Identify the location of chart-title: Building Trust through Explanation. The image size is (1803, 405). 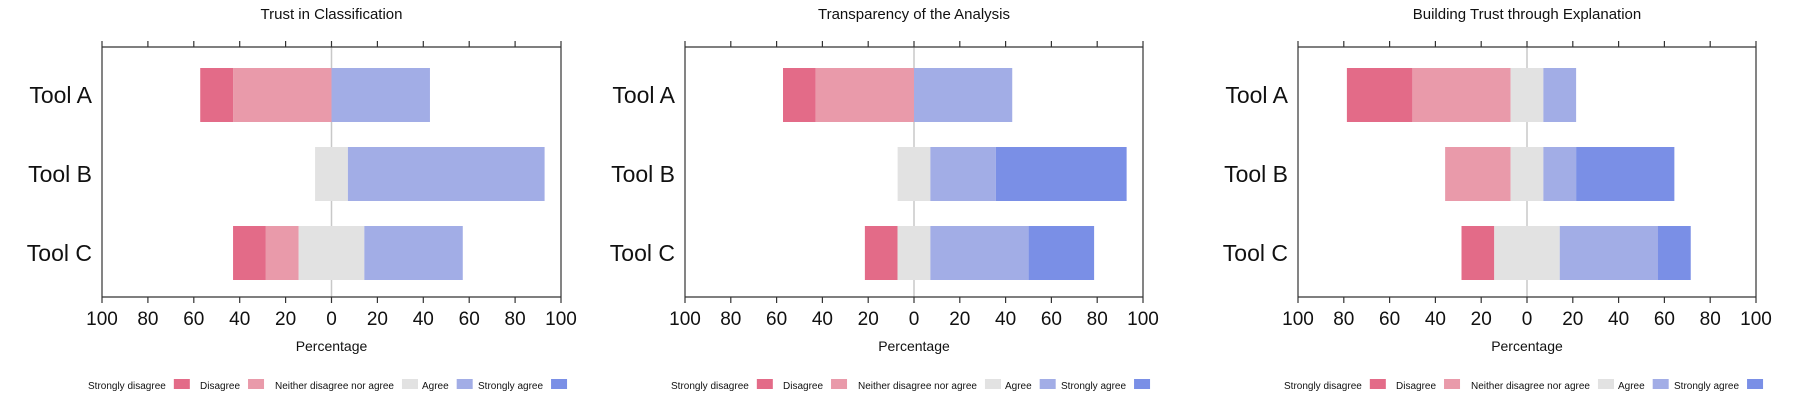
(1527, 14).